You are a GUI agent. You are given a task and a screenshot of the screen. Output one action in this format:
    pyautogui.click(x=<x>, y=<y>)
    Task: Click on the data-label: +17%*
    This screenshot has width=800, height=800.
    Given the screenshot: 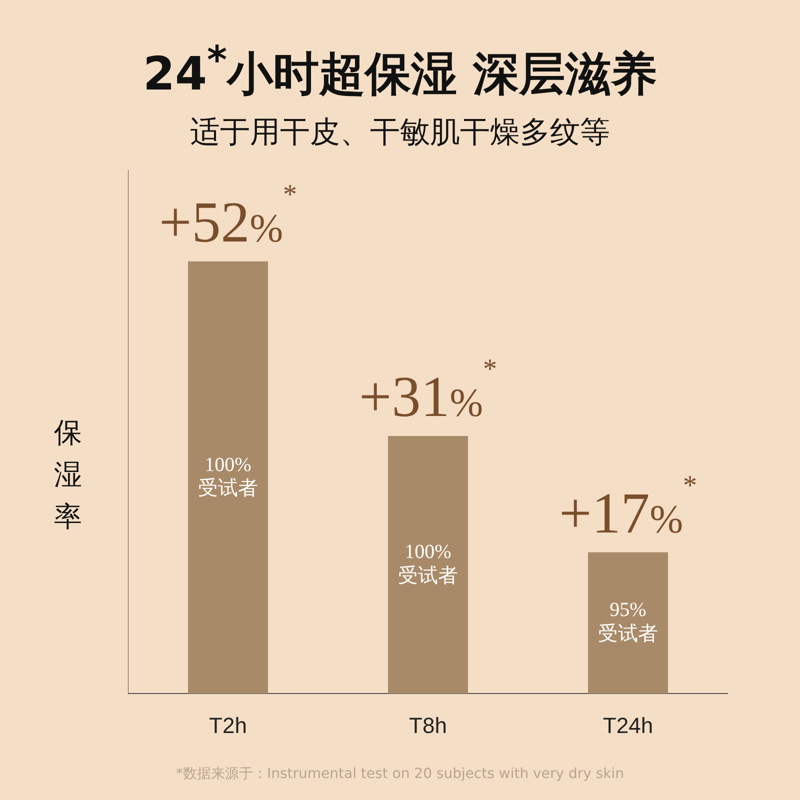 What is the action you would take?
    pyautogui.click(x=628, y=508)
    